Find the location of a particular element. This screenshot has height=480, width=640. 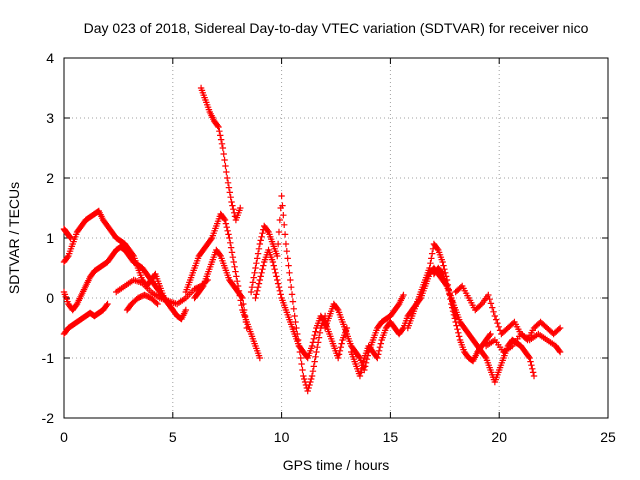

y-tick-label: 3 is located at coordinates (50, 118).